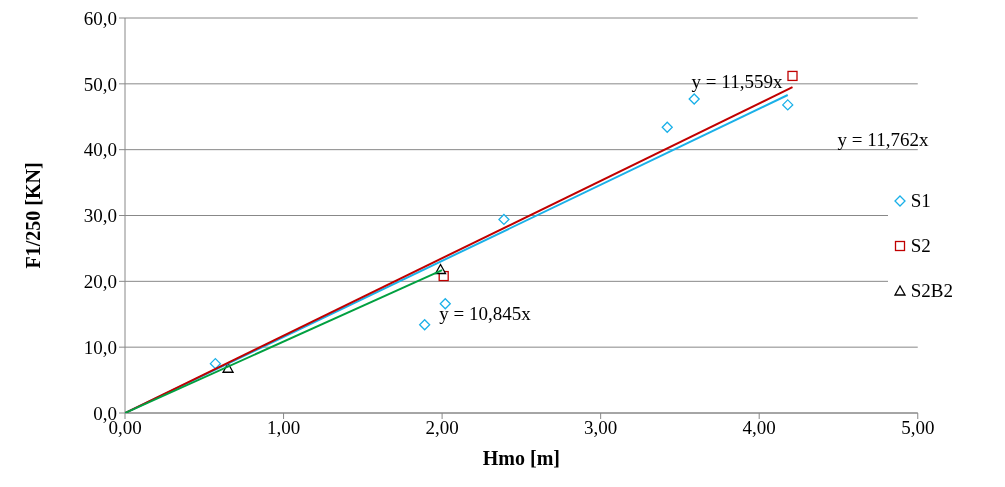  What do you see at coordinates (737, 82) in the screenshot?
I see `annotation: y = 11,559x` at bounding box center [737, 82].